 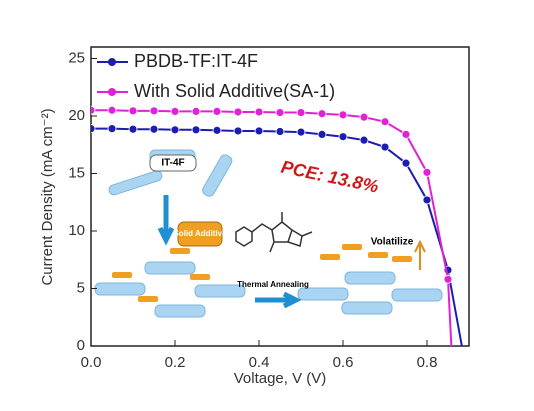 I want to click on x-tick-label: 0.8, so click(x=427, y=362).